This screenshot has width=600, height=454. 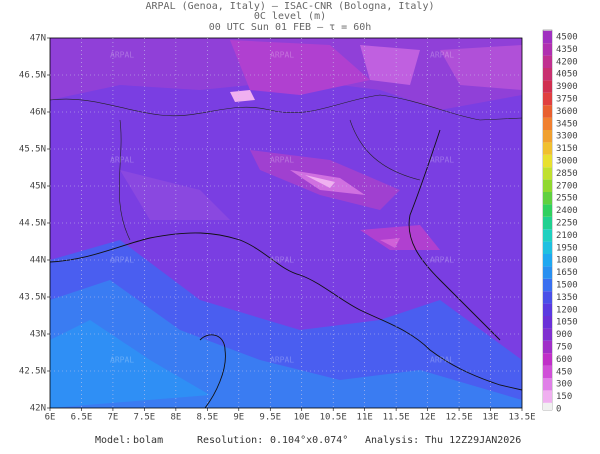 What do you see at coordinates (290, 16) in the screenshot?
I see `header-line: 0C level (m)` at bounding box center [290, 16].